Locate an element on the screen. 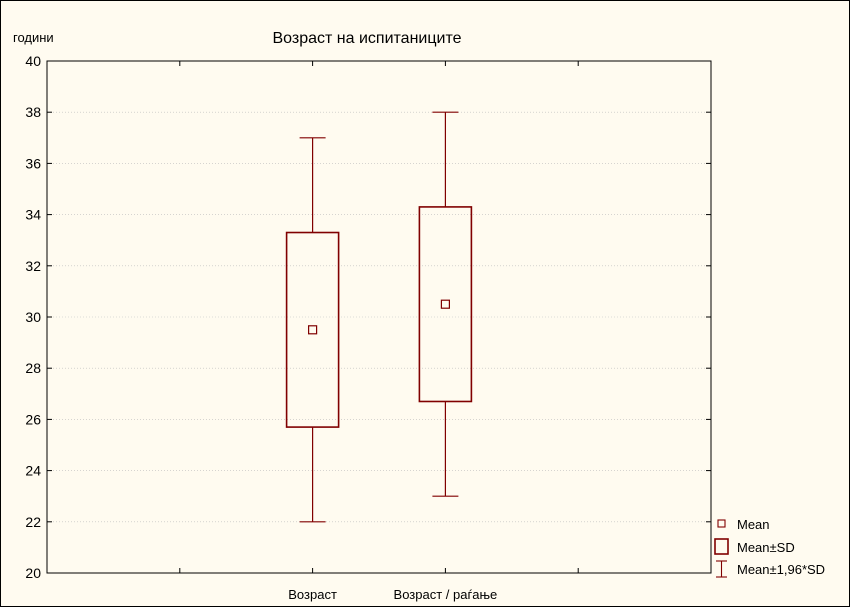 The image size is (850, 608). y-tick-label: 40 is located at coordinates (33, 61).